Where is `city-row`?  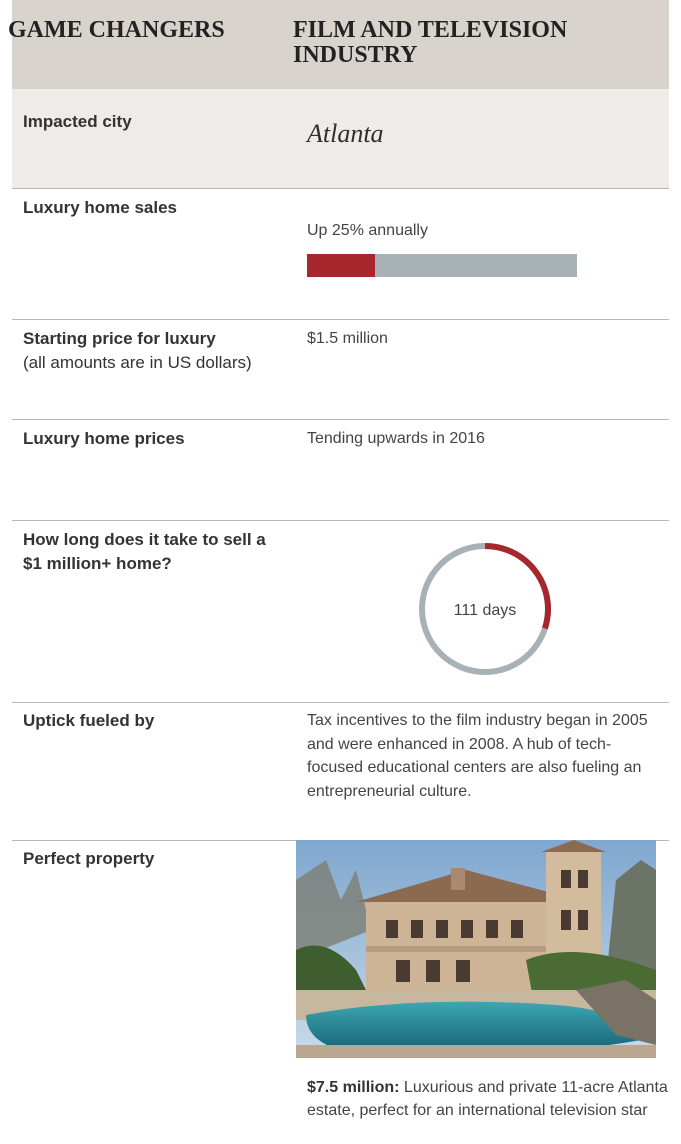
city-row is located at coordinates (340, 138).